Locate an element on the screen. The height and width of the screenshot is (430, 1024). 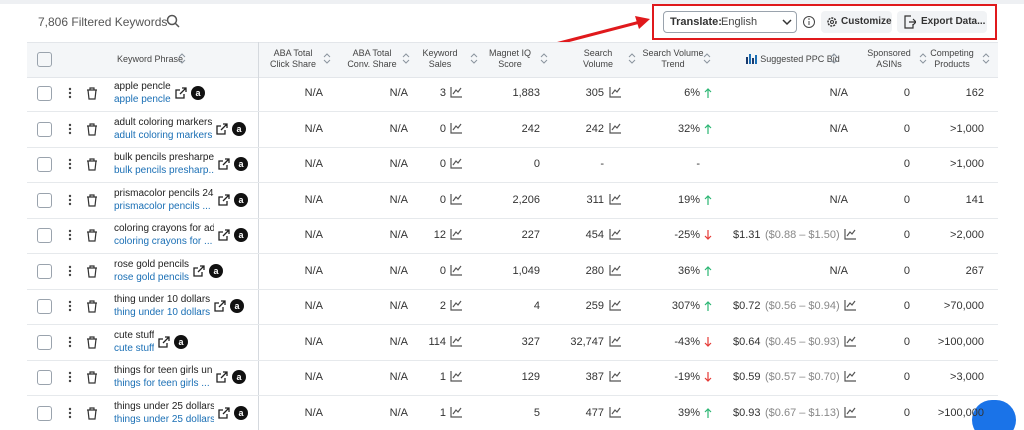
volume-trend: -19% is located at coordinates (687, 377).